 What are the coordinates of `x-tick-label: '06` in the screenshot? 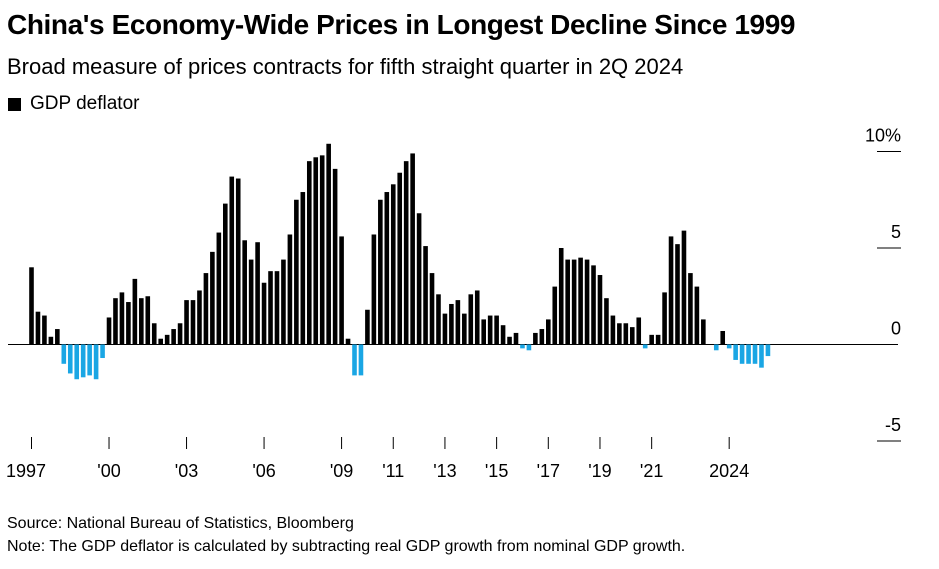 It's located at (263, 471).